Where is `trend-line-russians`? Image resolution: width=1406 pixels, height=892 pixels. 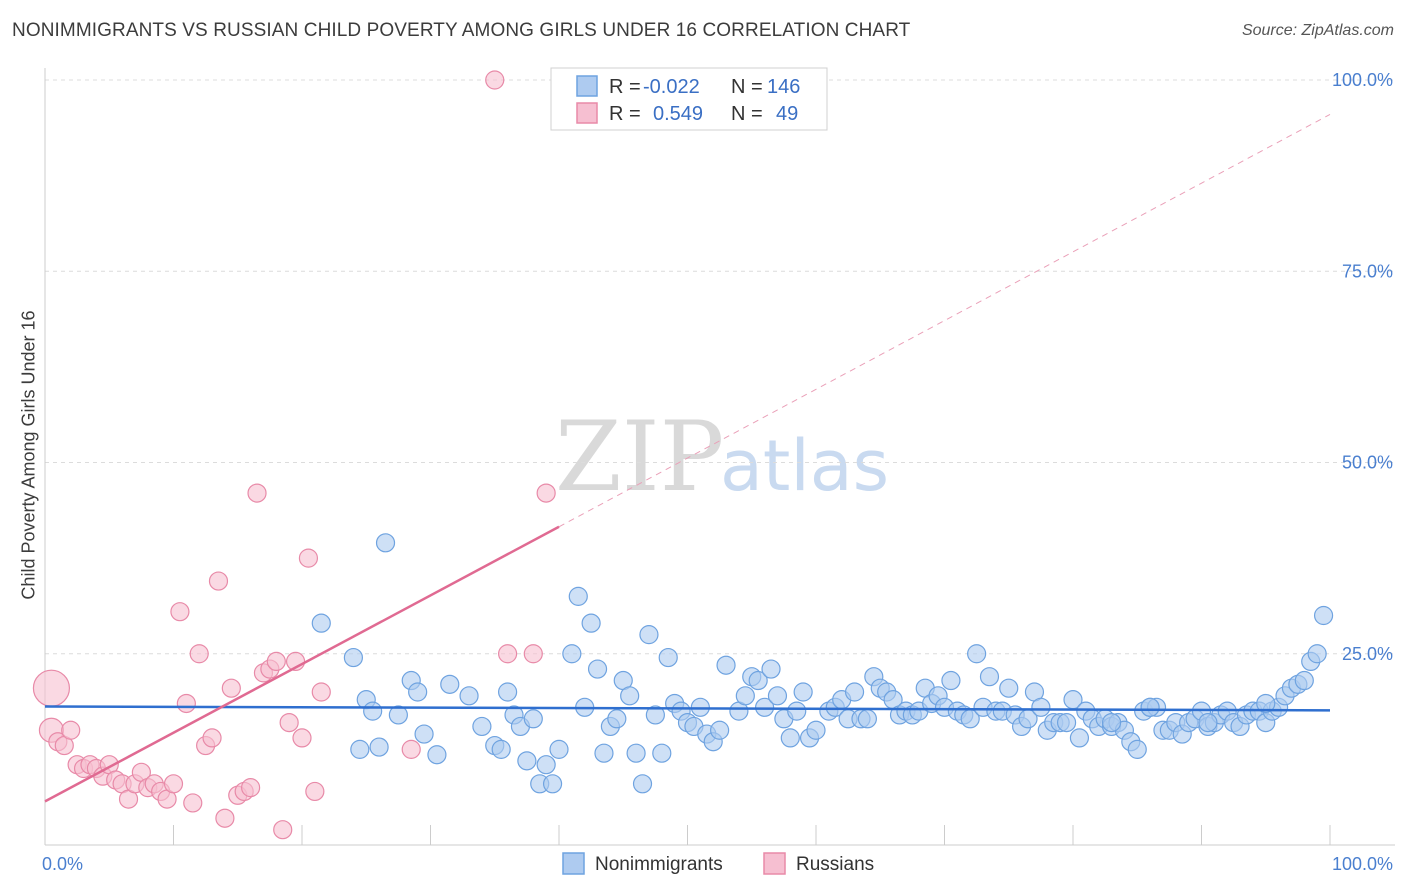 trend-line-russians is located at coordinates (302, 664).